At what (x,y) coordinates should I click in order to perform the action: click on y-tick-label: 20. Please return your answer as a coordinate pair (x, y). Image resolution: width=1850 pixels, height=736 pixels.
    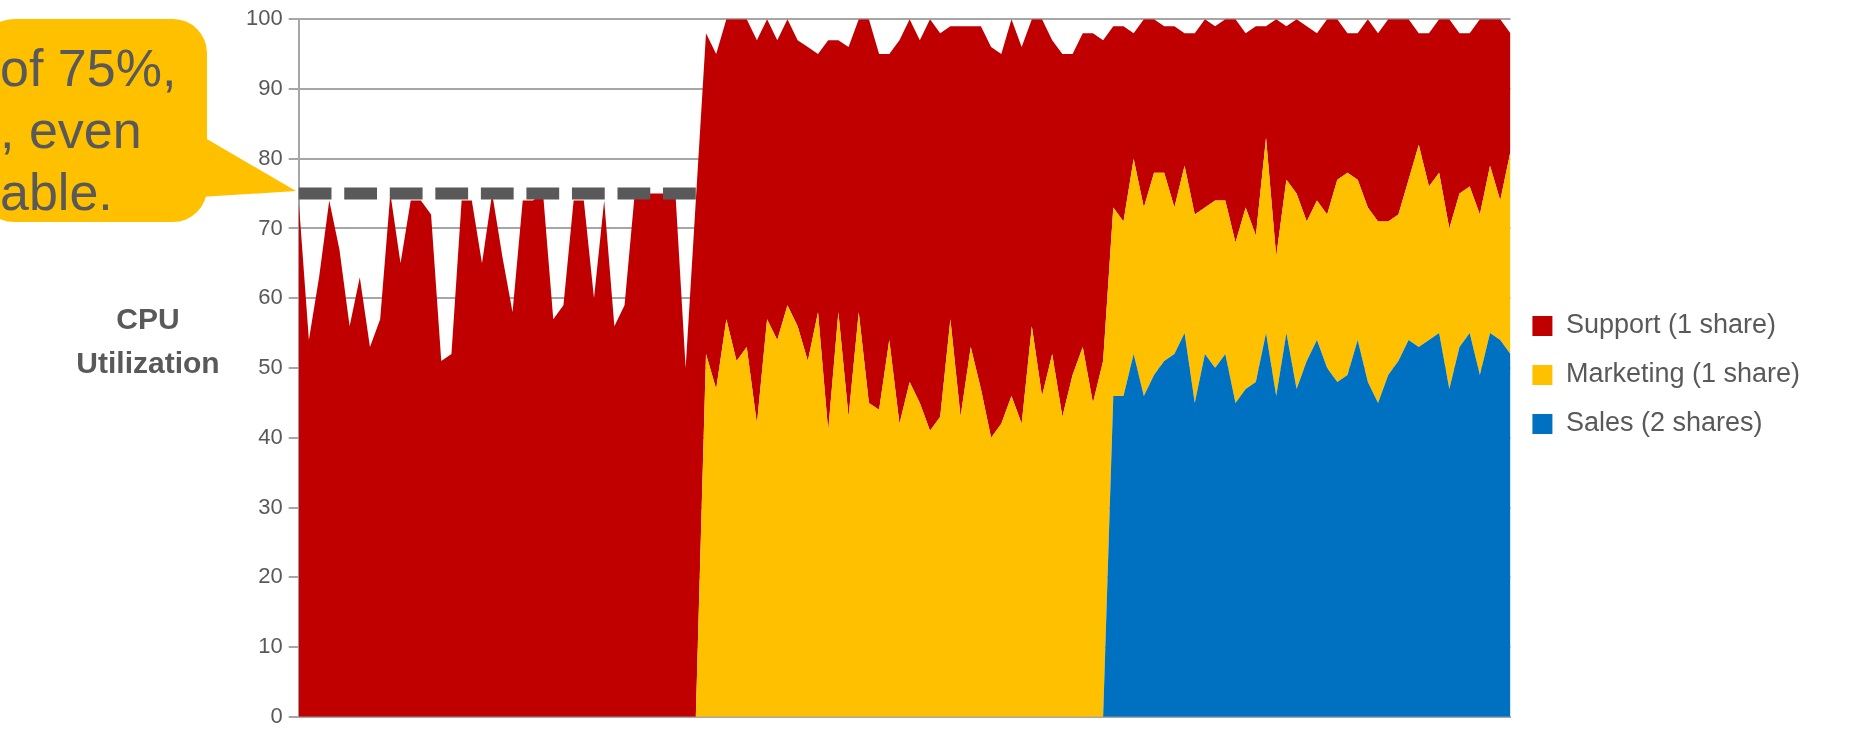
    Looking at the image, I should click on (270, 576).